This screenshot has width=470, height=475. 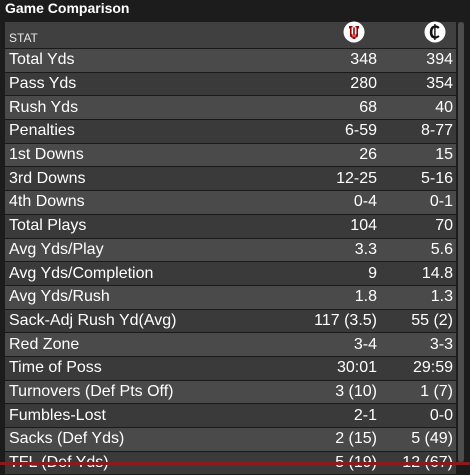 I want to click on team-a-value: 3.3, so click(x=365, y=249).